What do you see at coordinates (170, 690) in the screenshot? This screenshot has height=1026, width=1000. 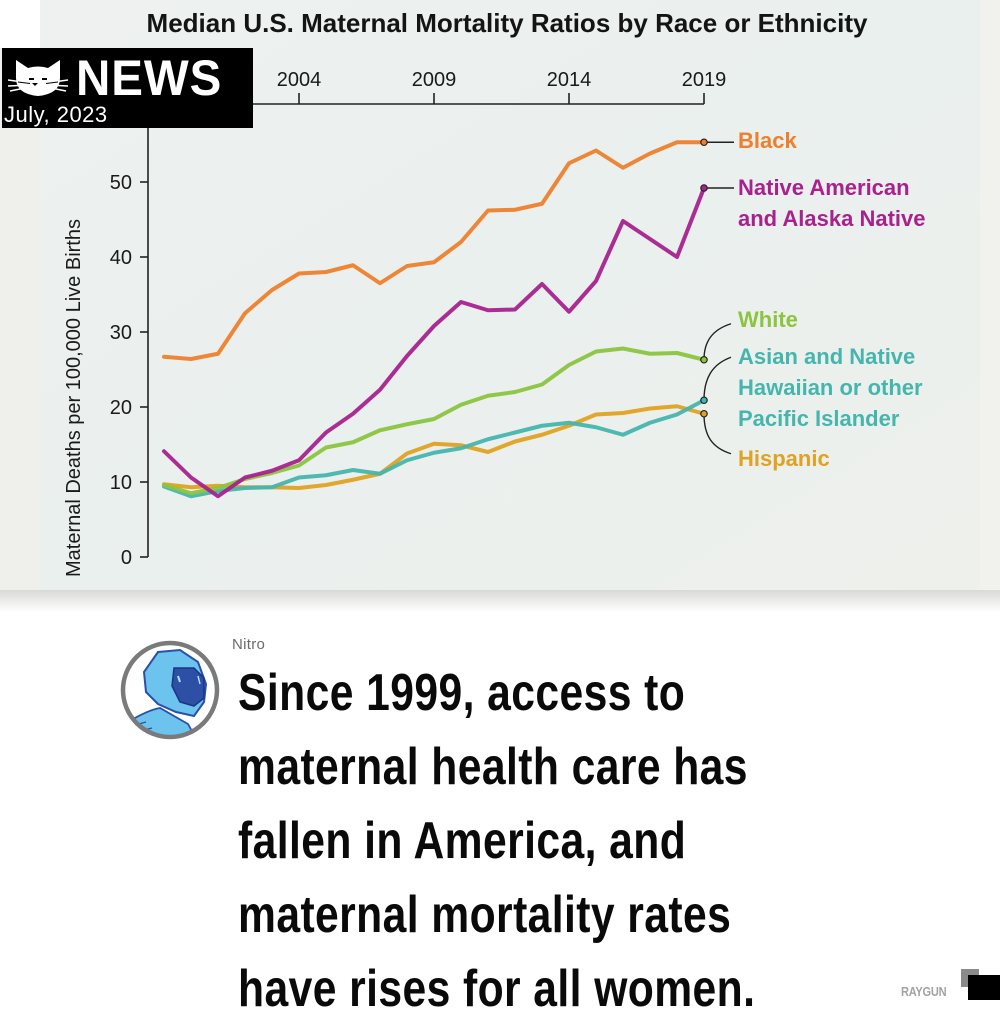 I see `astronaut-avatar` at bounding box center [170, 690].